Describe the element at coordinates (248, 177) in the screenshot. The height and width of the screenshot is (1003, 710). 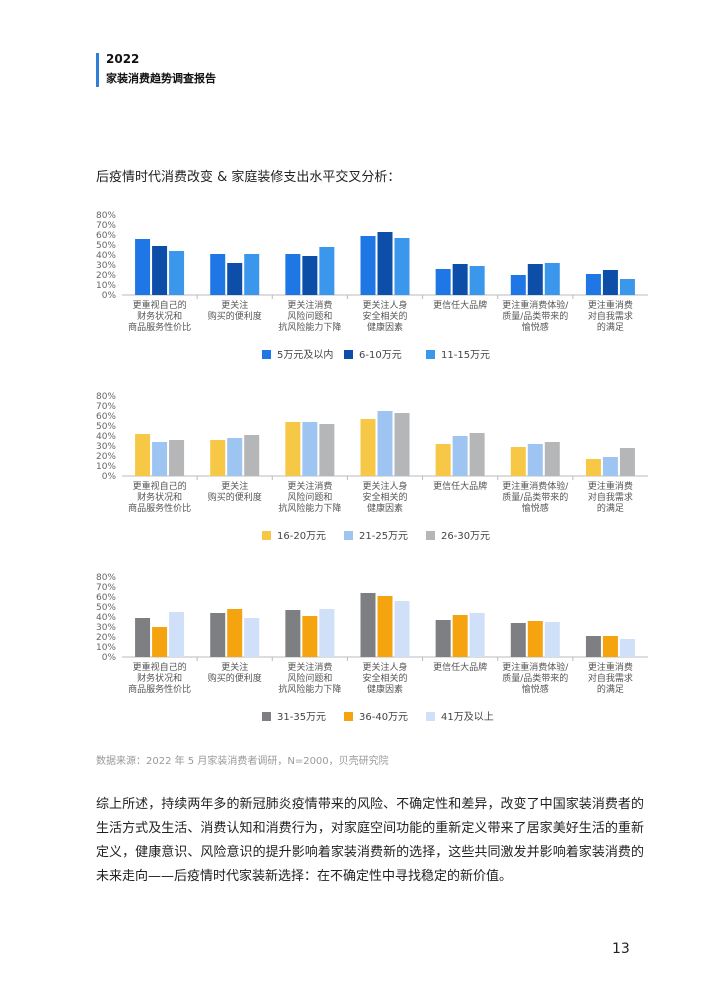
I see `section-heading: 后疫情时代消费改变 & 家庭装修支出水平交叉分析：` at that location.